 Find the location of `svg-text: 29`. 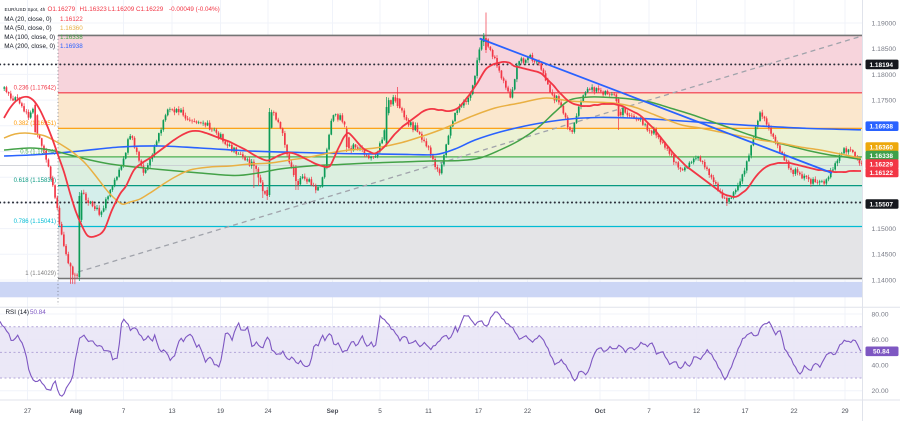

svg-text: 29 is located at coordinates (845, 411).